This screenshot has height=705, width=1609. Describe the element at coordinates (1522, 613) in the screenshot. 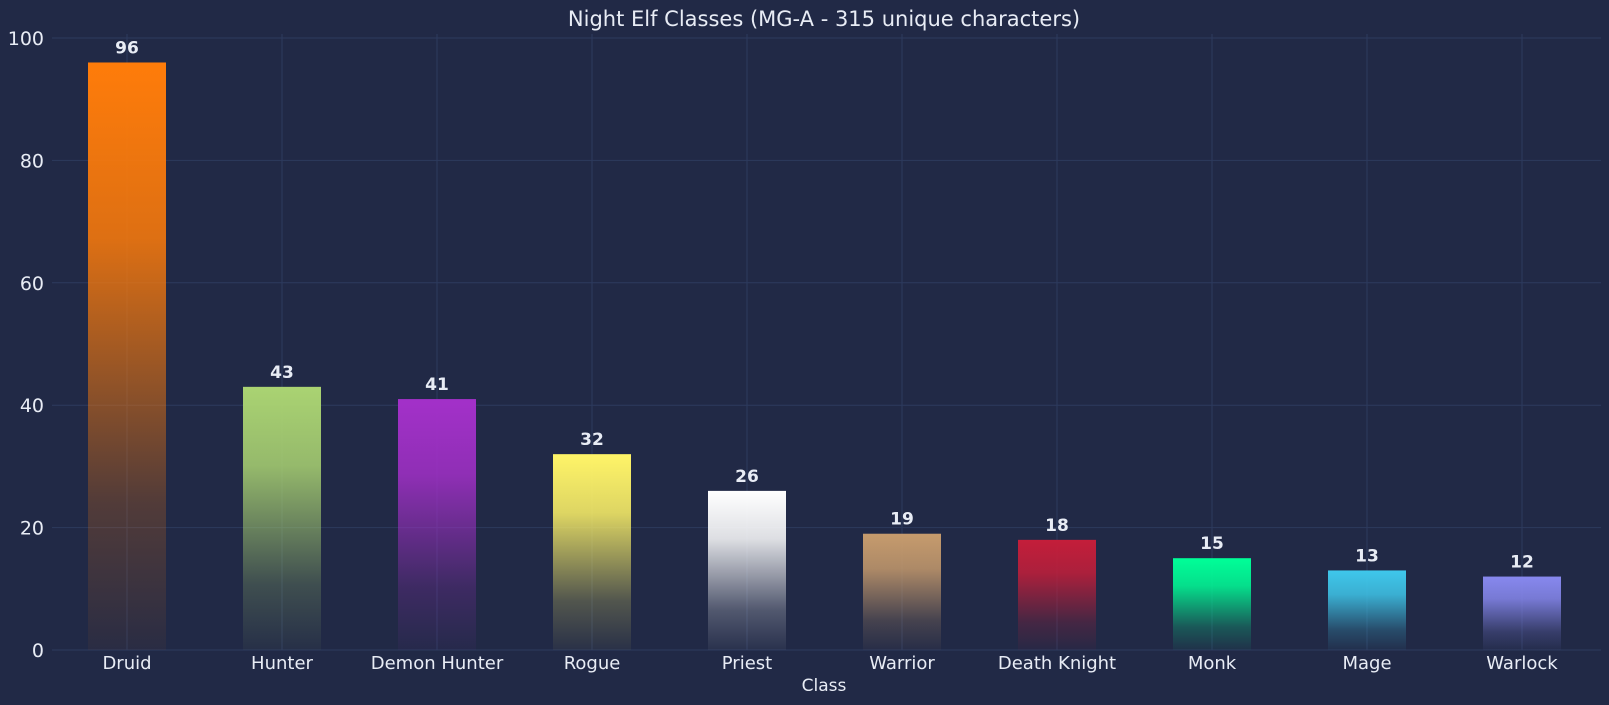

I see `bar-warlock` at that location.